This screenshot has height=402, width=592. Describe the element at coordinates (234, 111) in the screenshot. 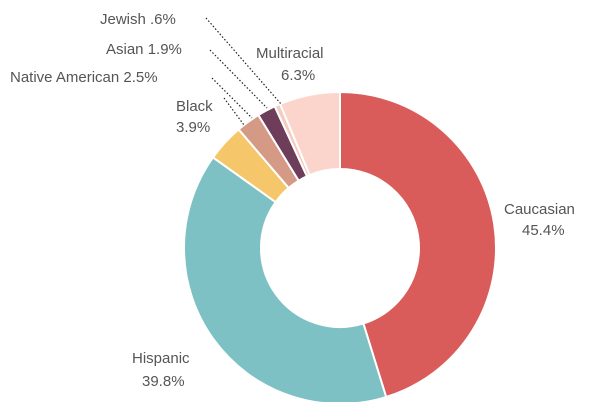

I see `leader-line-black` at that location.